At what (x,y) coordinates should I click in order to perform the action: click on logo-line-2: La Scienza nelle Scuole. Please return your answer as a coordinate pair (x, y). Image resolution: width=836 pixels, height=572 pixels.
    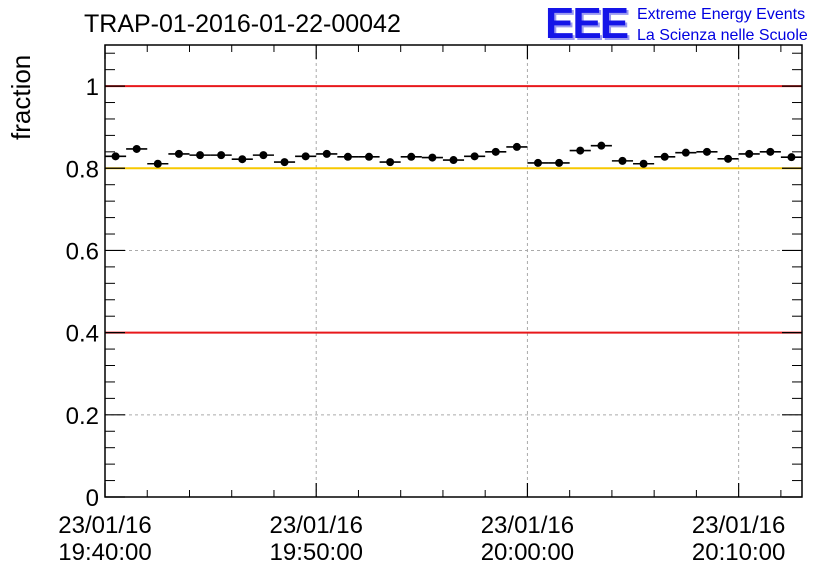
    Looking at the image, I should click on (722, 35).